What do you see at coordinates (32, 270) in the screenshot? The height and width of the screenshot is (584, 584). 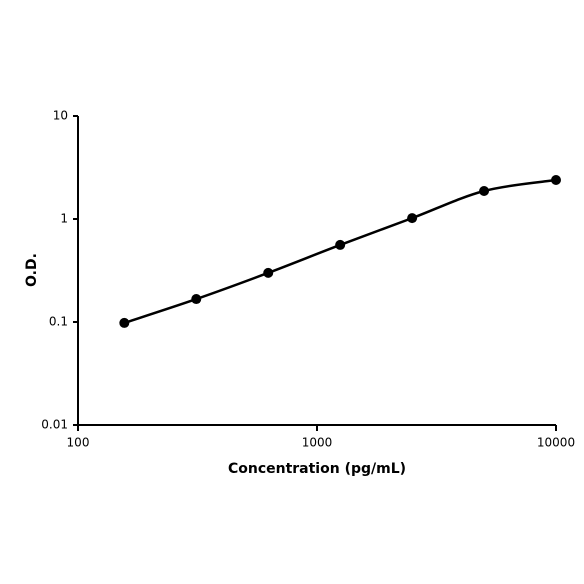 I see `y-axis-label: O.D.` at bounding box center [32, 270].